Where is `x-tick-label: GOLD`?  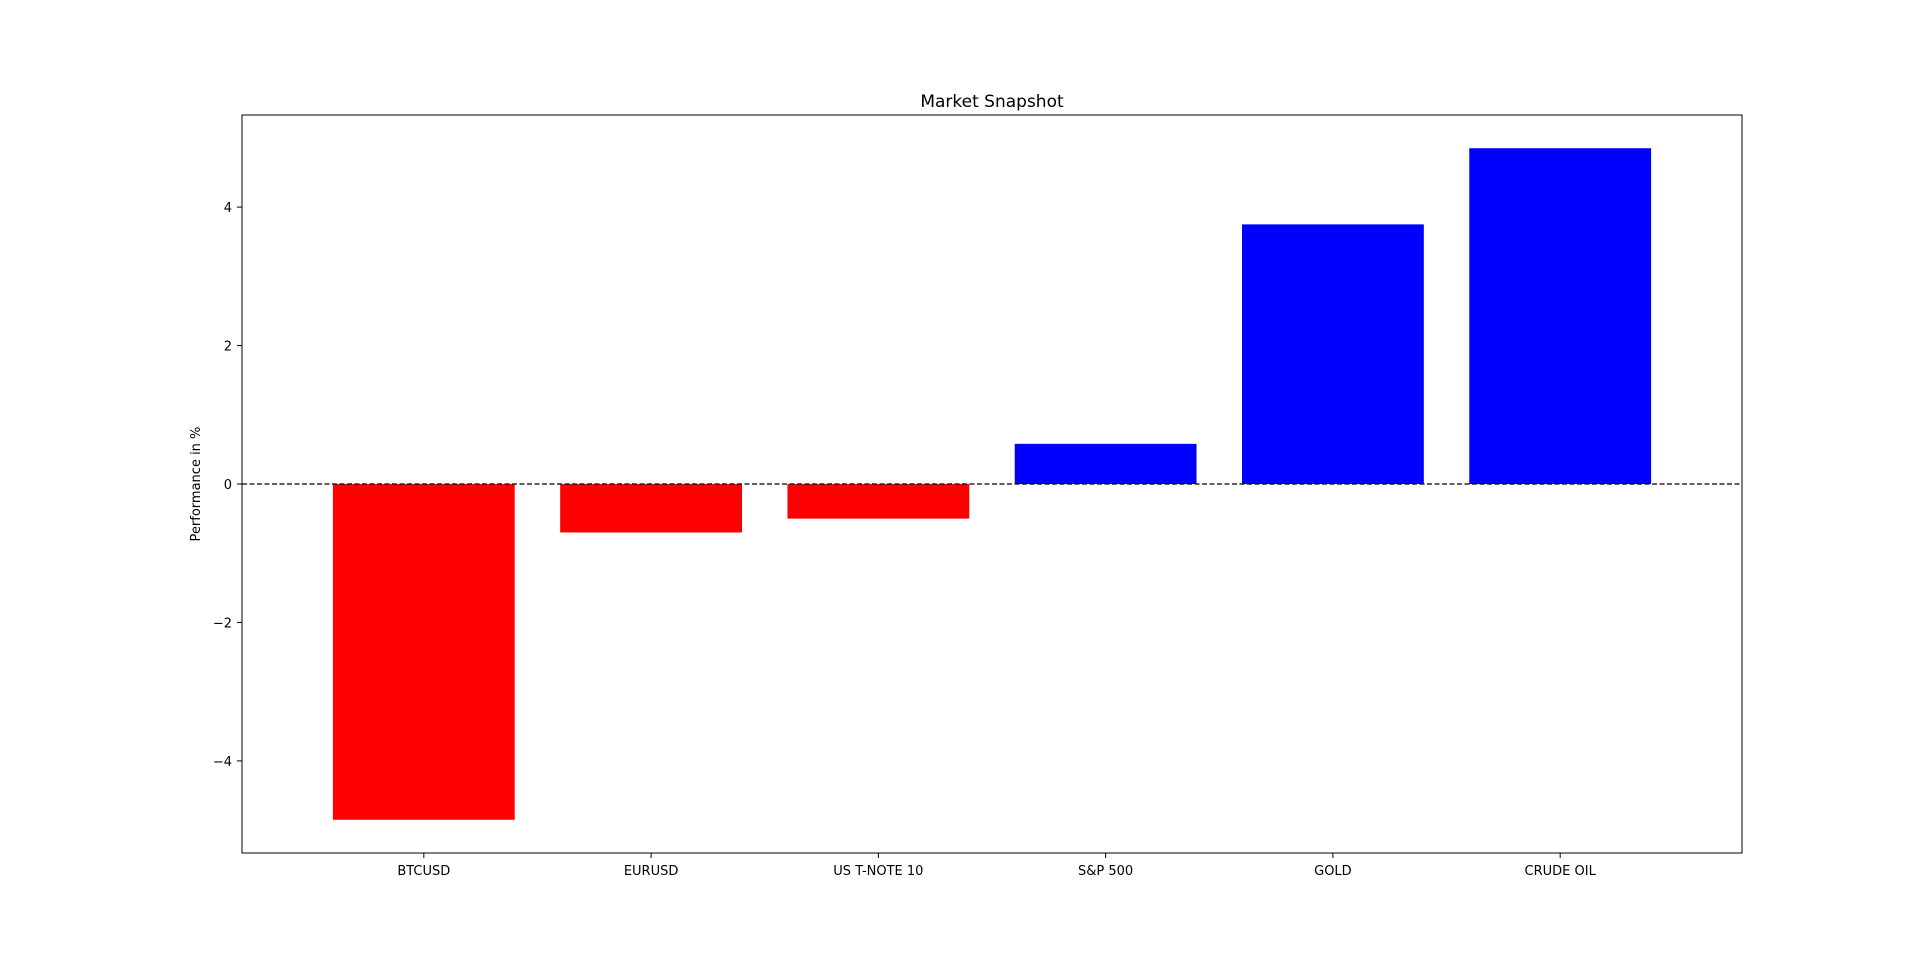 x-tick-label: GOLD is located at coordinates (1333, 871).